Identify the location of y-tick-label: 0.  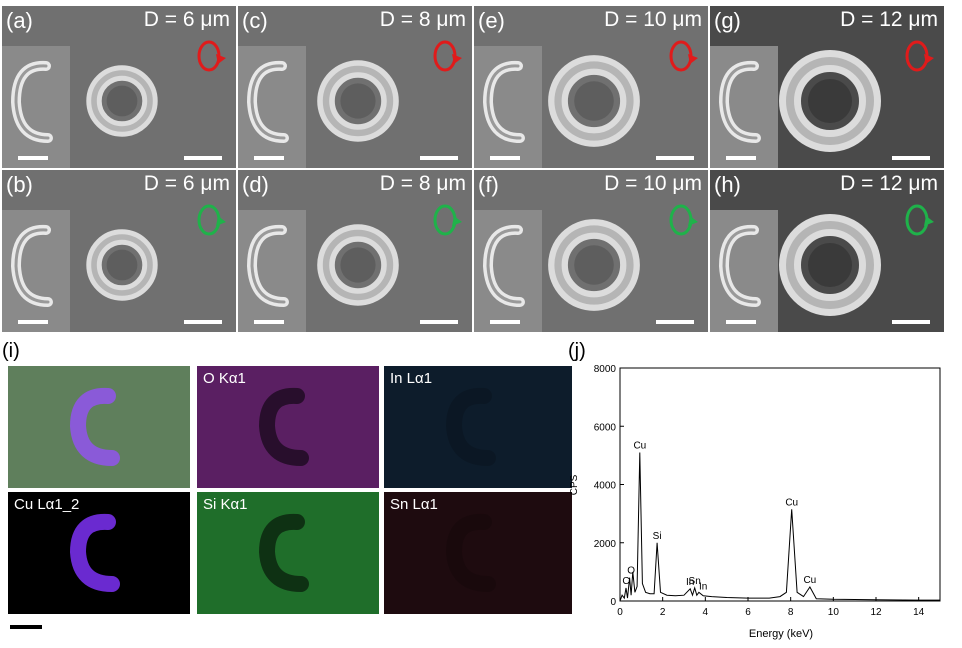
(613, 602).